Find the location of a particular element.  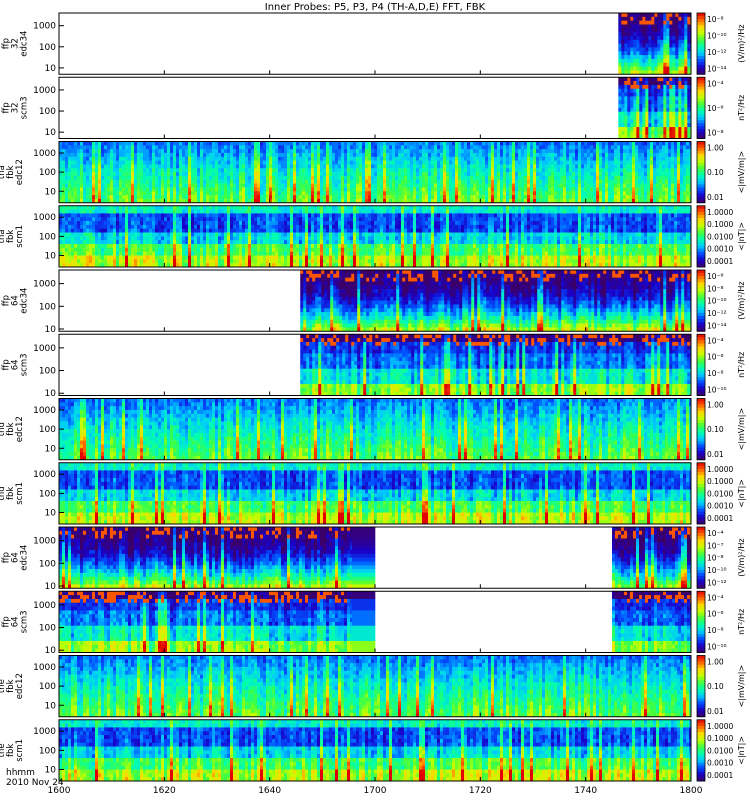

colorbar-tick-label: 10⁻⁸ is located at coordinates (715, 133).